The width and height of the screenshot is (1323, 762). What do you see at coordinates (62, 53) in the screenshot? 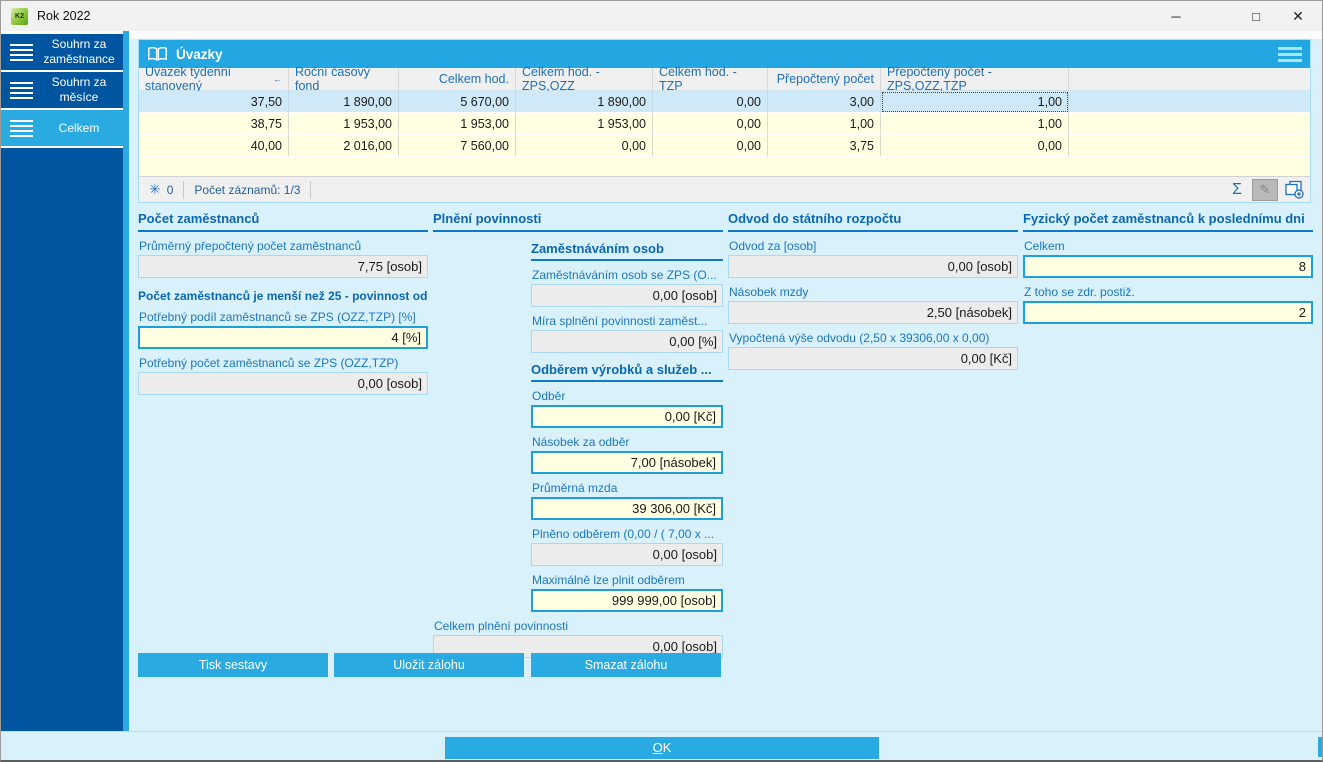
I see `sidebar-item-souhrn-za-zamestnance: Souhrn za zaměstnance` at bounding box center [62, 53].